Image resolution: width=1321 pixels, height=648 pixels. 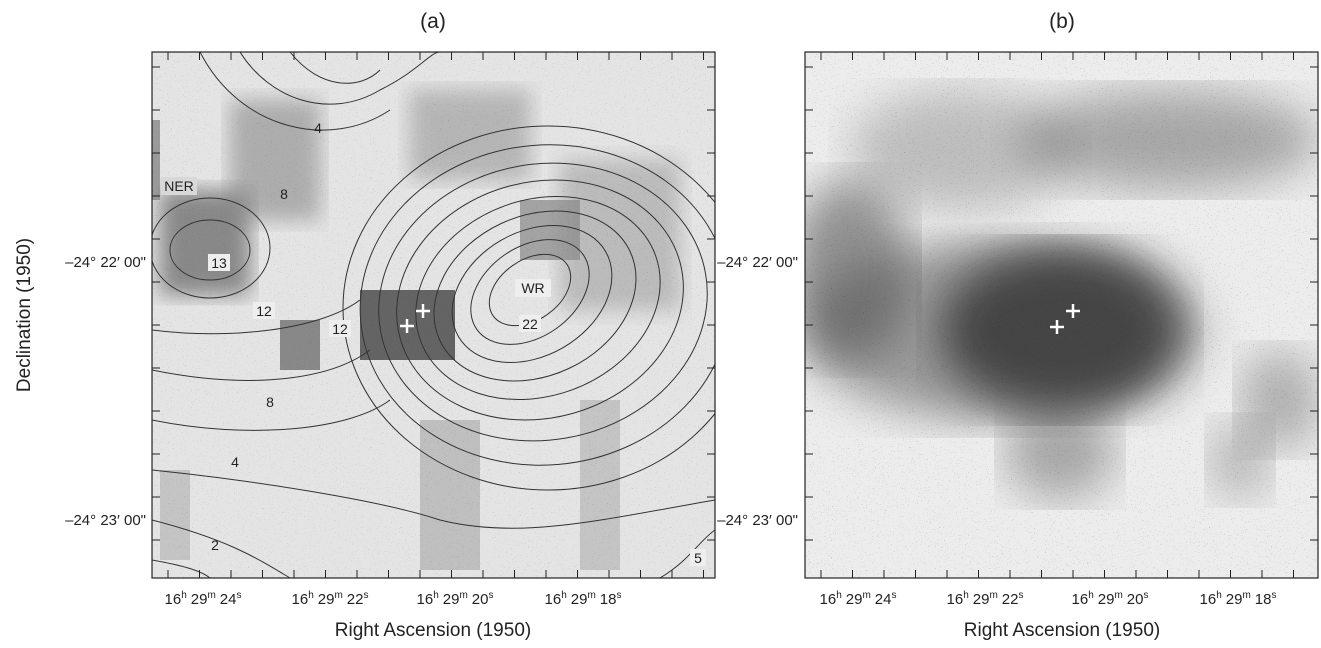 I want to click on annotation: WR, so click(x=533, y=288).